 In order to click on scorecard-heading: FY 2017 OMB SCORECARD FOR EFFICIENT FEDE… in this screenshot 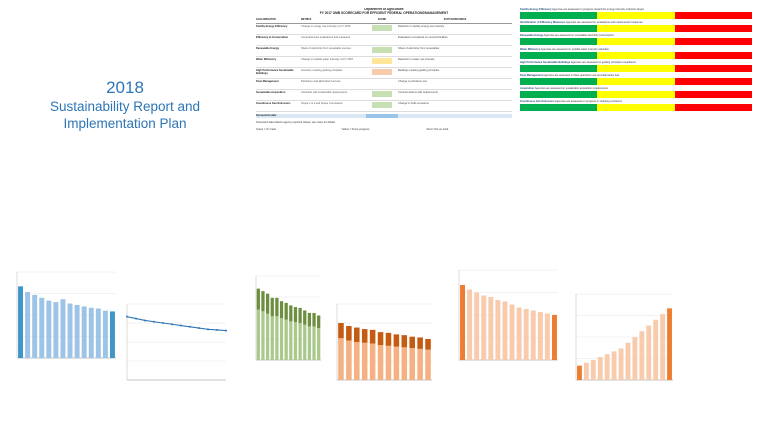, I will do `click(384, 12)`.